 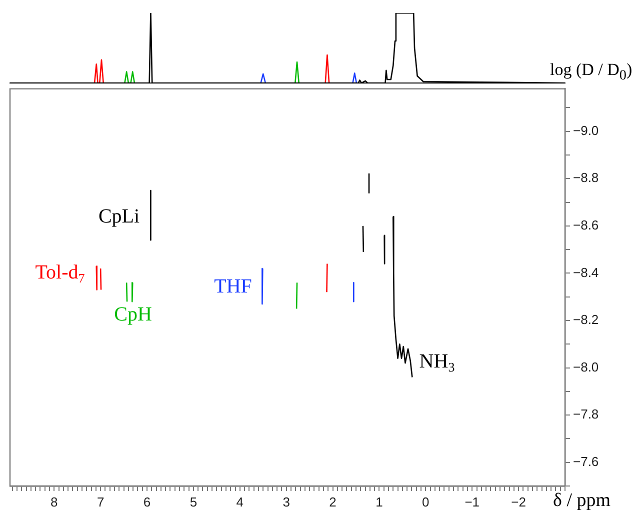 What do you see at coordinates (586, 178) in the screenshot?
I see `y-tick-label: −8.8` at bounding box center [586, 178].